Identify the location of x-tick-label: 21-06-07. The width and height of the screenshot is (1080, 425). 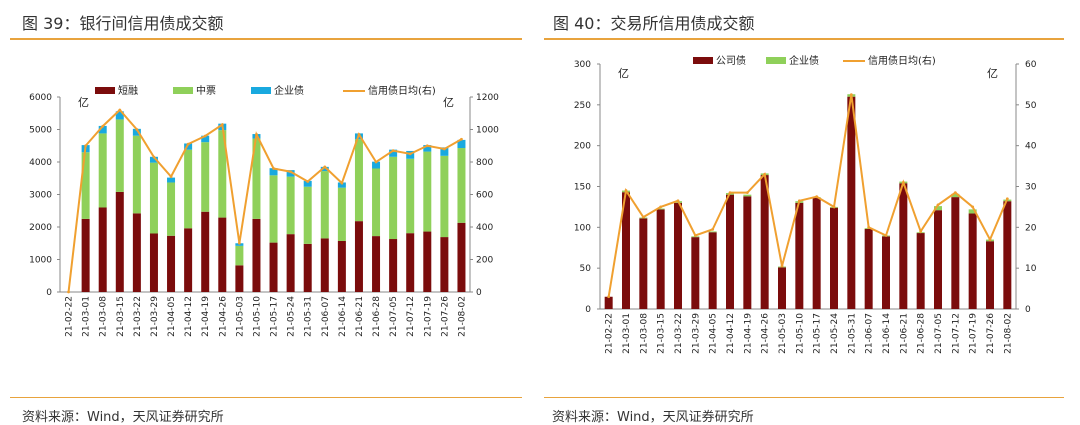
(326, 316).